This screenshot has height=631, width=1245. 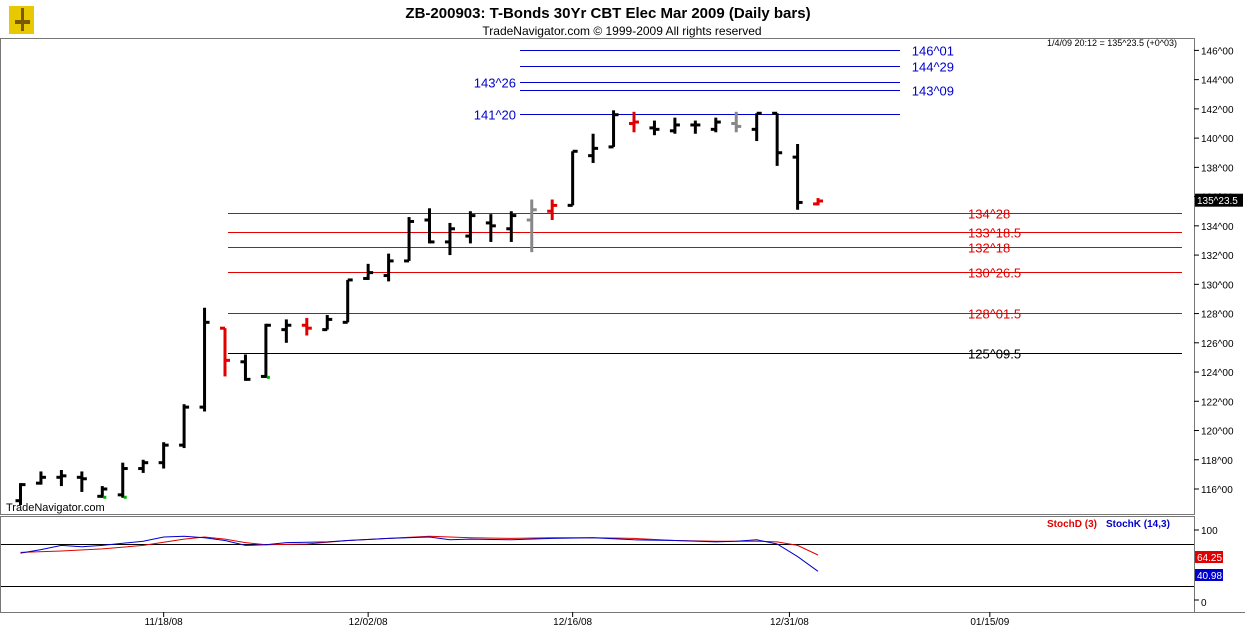 What do you see at coordinates (1217, 227) in the screenshot?
I see `price-tick-label: 134^00` at bounding box center [1217, 227].